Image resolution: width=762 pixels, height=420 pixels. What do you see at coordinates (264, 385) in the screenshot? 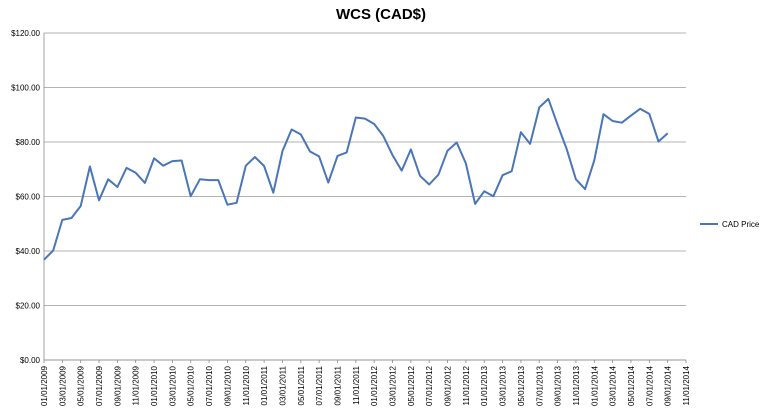
I see `x-tick-label: 01/01/2011` at bounding box center [264, 385].